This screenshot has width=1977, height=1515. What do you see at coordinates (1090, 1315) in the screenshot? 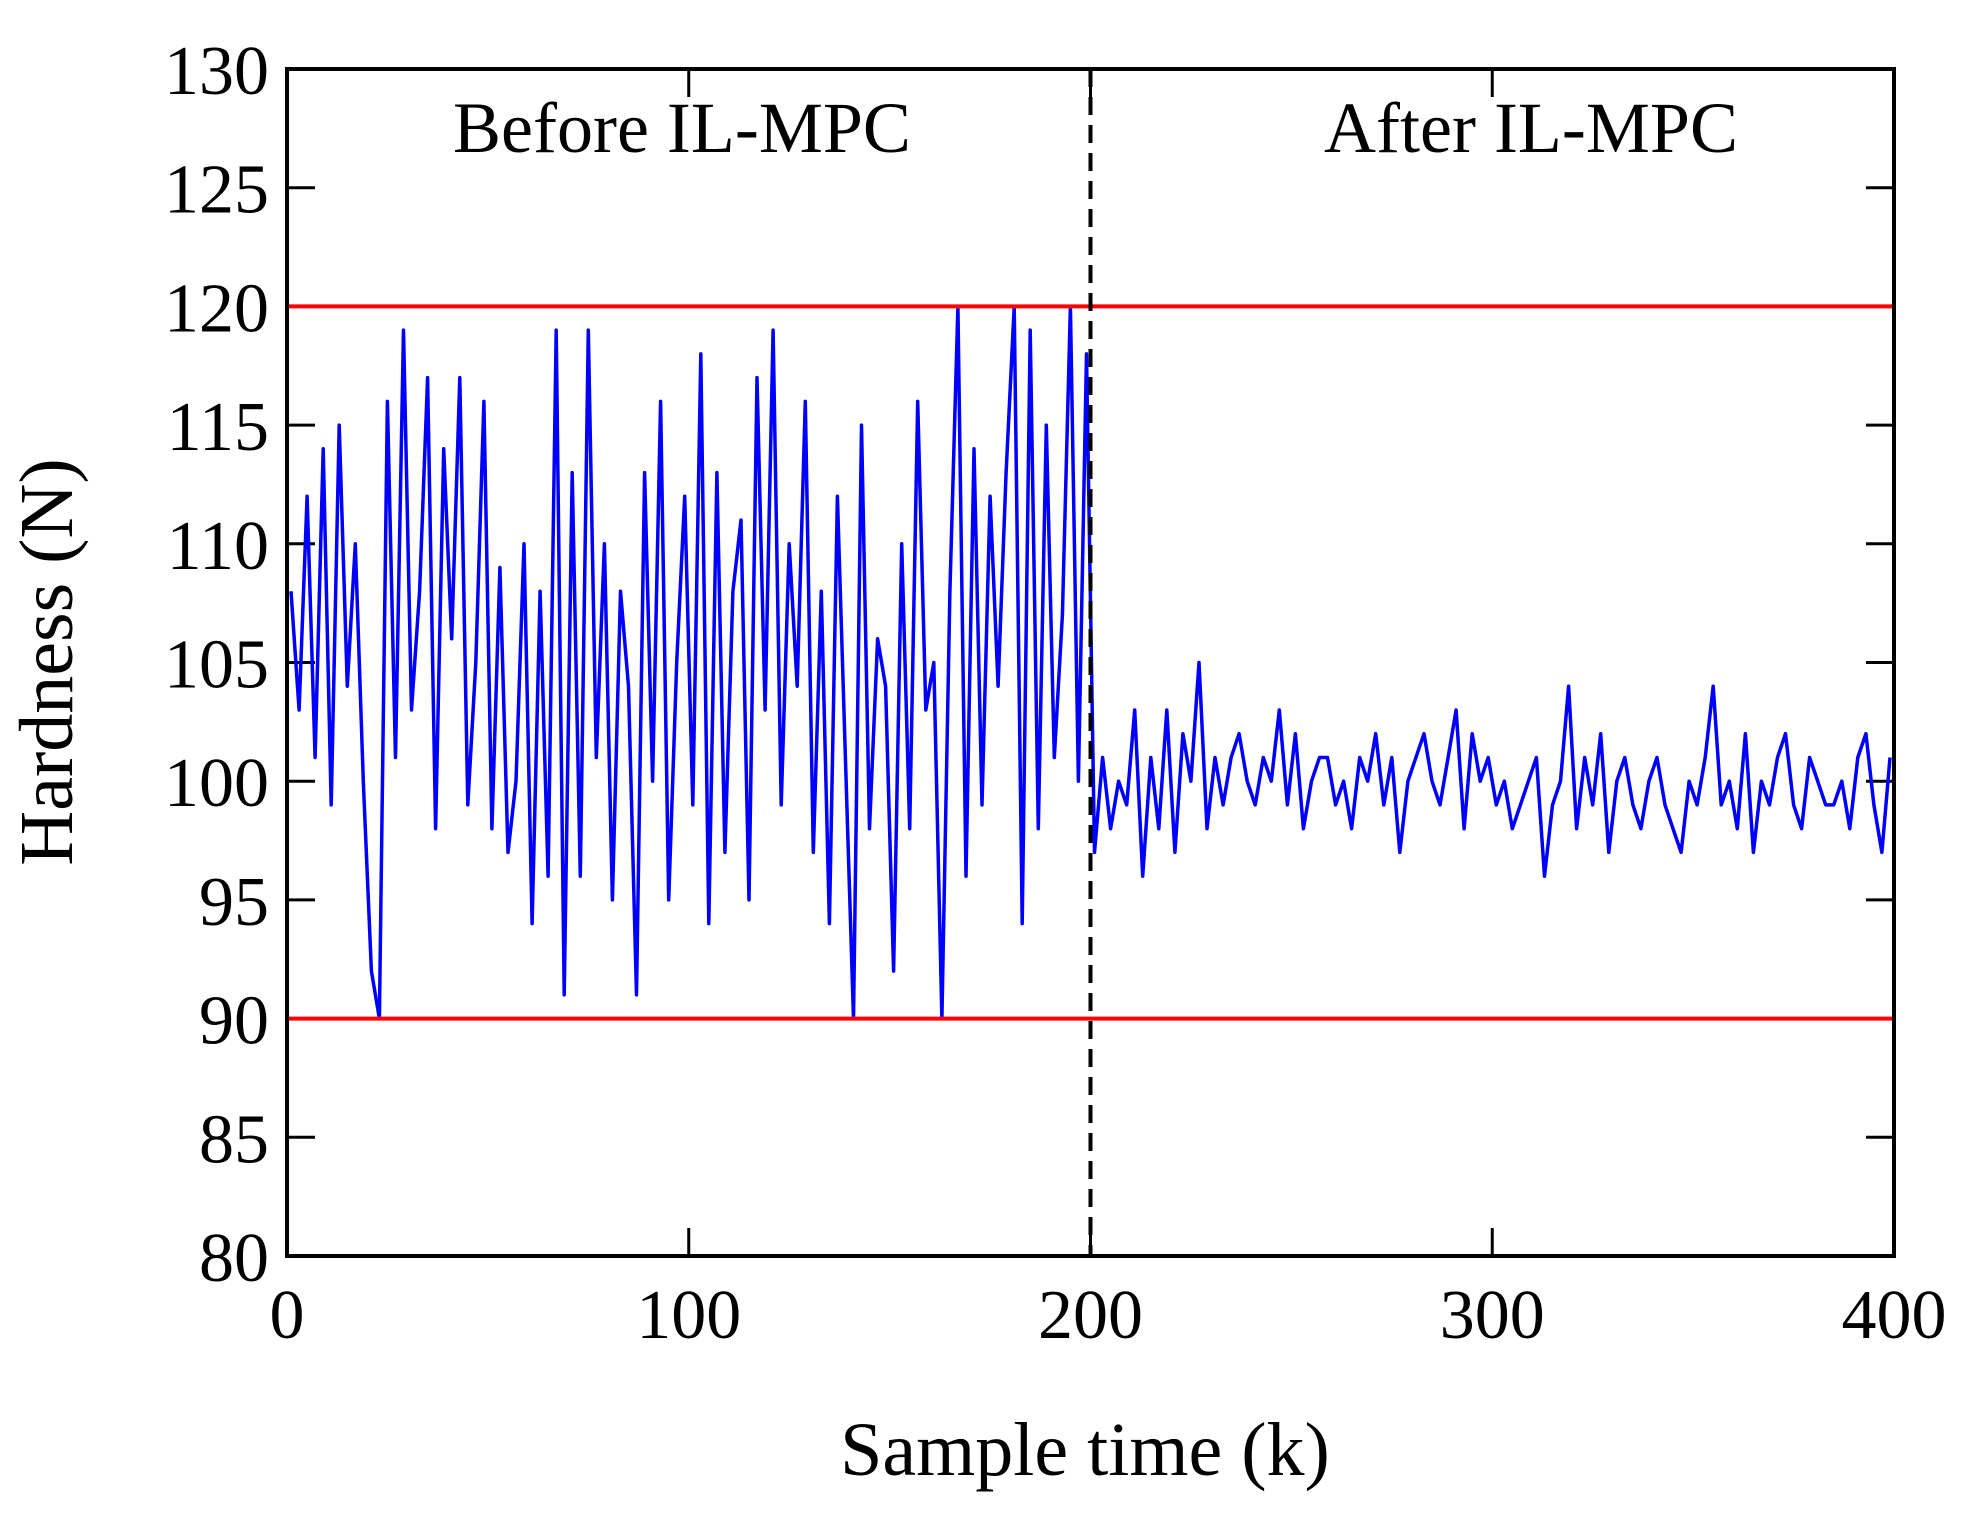
I see `x-tick-label: 200` at bounding box center [1090, 1315].